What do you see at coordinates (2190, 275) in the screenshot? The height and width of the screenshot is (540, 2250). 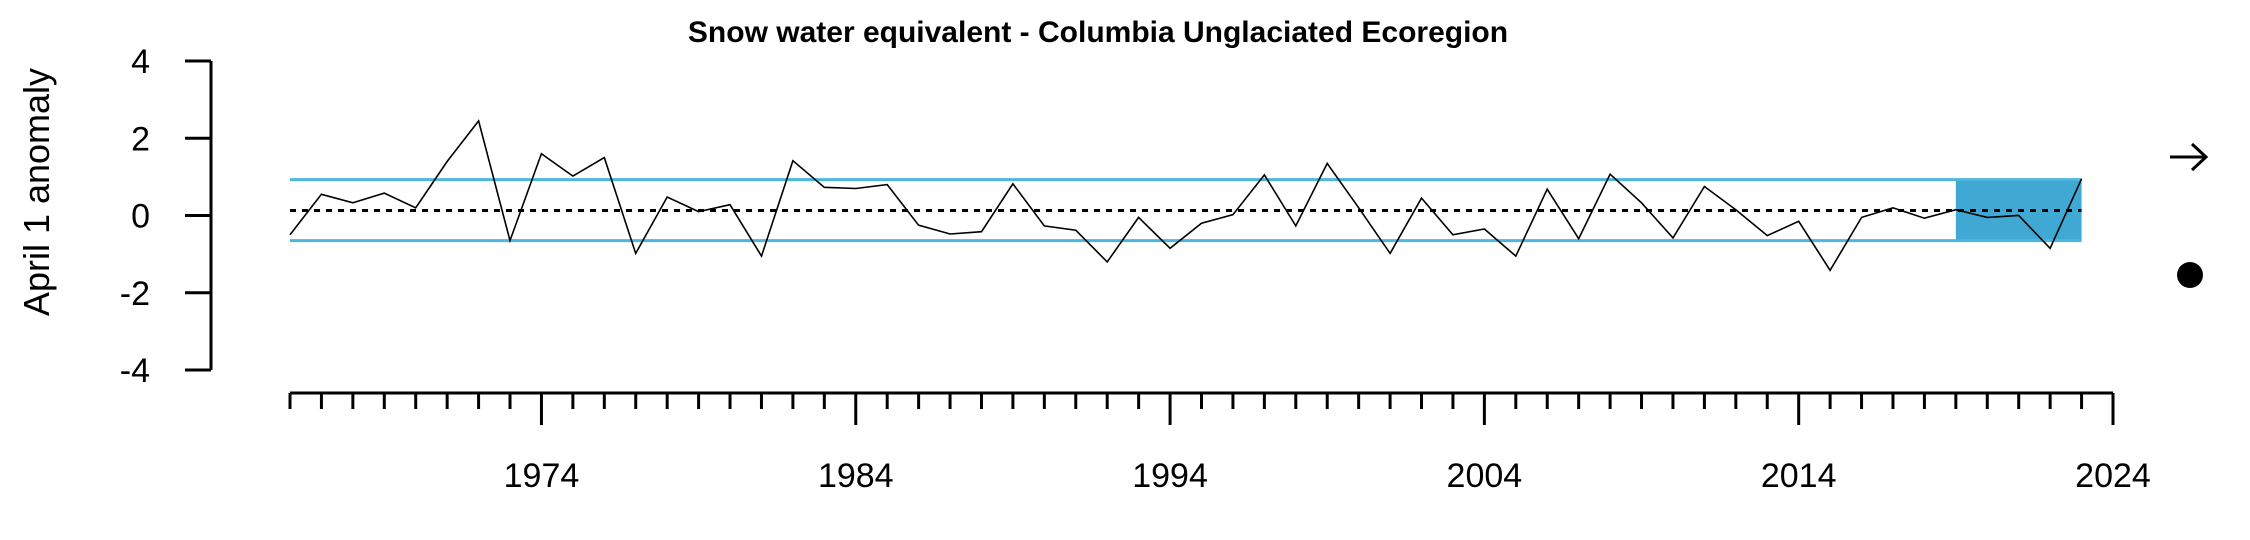 I see `filled-circle-icon` at bounding box center [2190, 275].